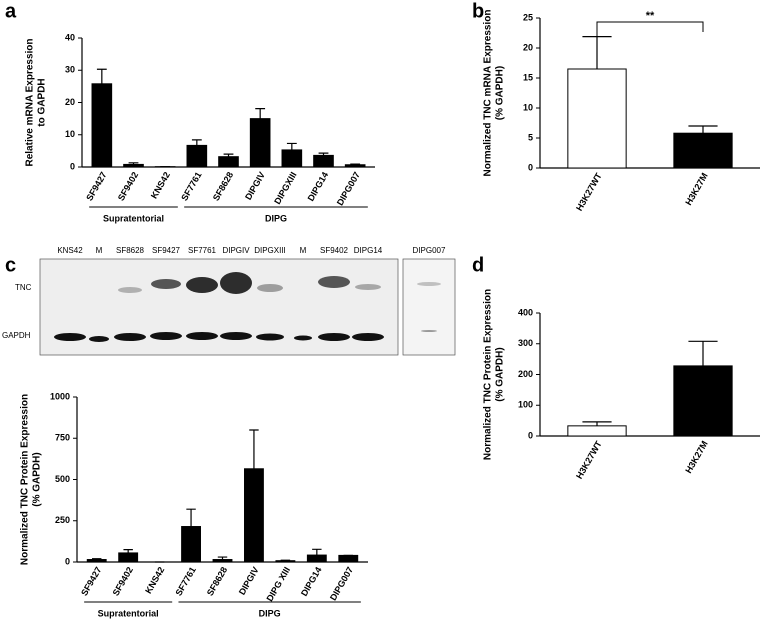  I want to click on y-tick-label: 40, so click(70, 37).